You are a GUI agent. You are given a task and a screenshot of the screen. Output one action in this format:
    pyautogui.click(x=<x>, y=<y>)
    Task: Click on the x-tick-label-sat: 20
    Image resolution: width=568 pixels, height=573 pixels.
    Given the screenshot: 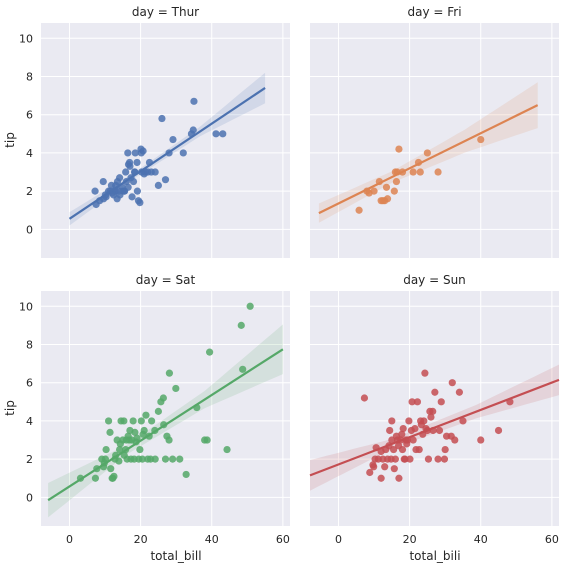 What is the action you would take?
    pyautogui.click(x=141, y=539)
    